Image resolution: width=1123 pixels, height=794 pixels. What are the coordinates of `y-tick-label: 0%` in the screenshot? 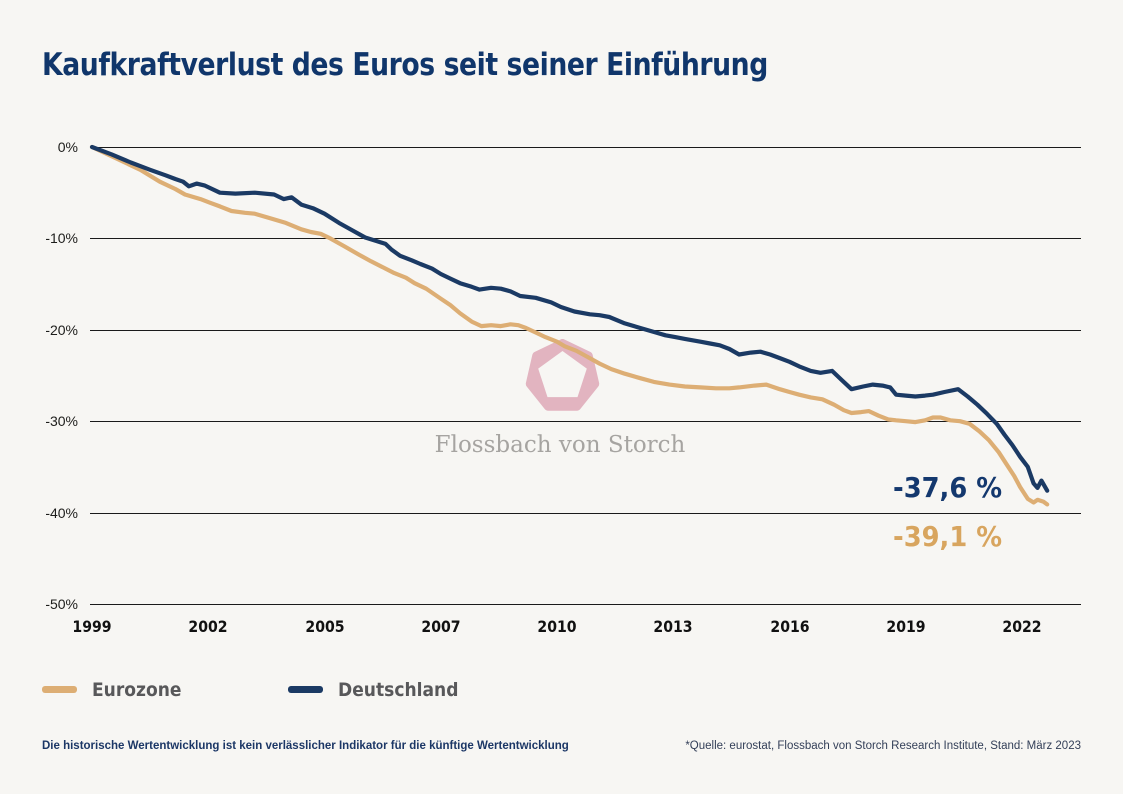 It's located at (67, 147).